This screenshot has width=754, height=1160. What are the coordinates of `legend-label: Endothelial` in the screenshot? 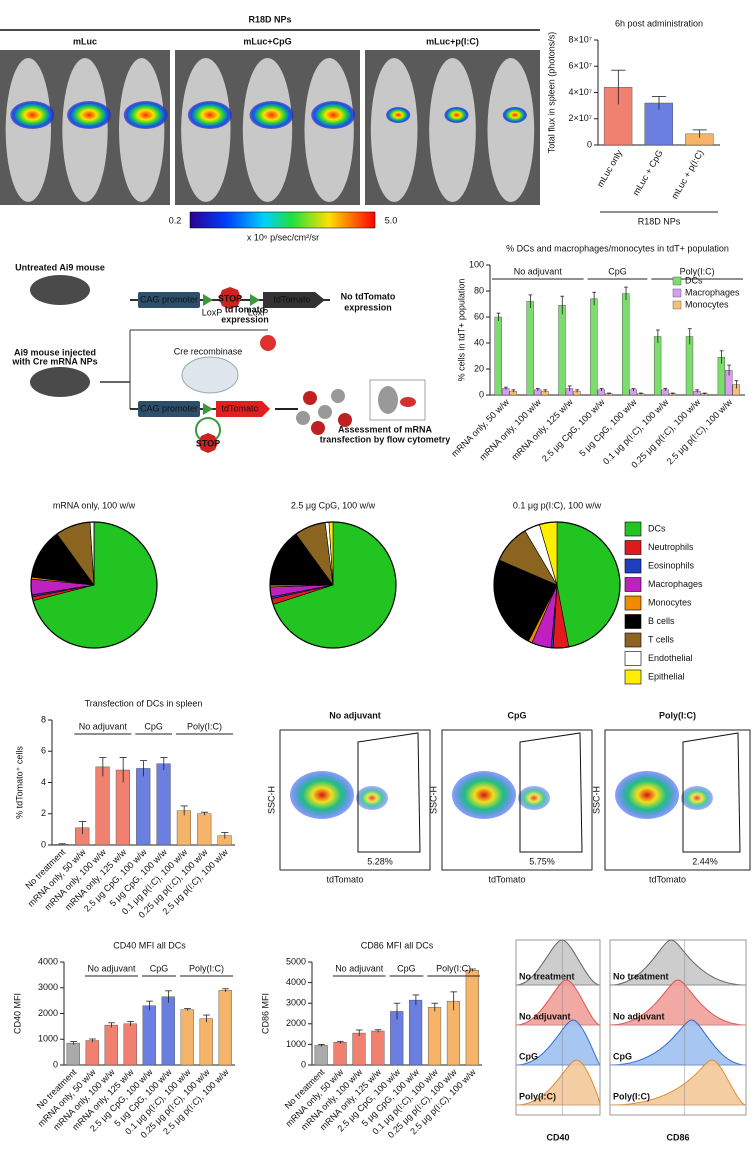 It's located at (670, 658).